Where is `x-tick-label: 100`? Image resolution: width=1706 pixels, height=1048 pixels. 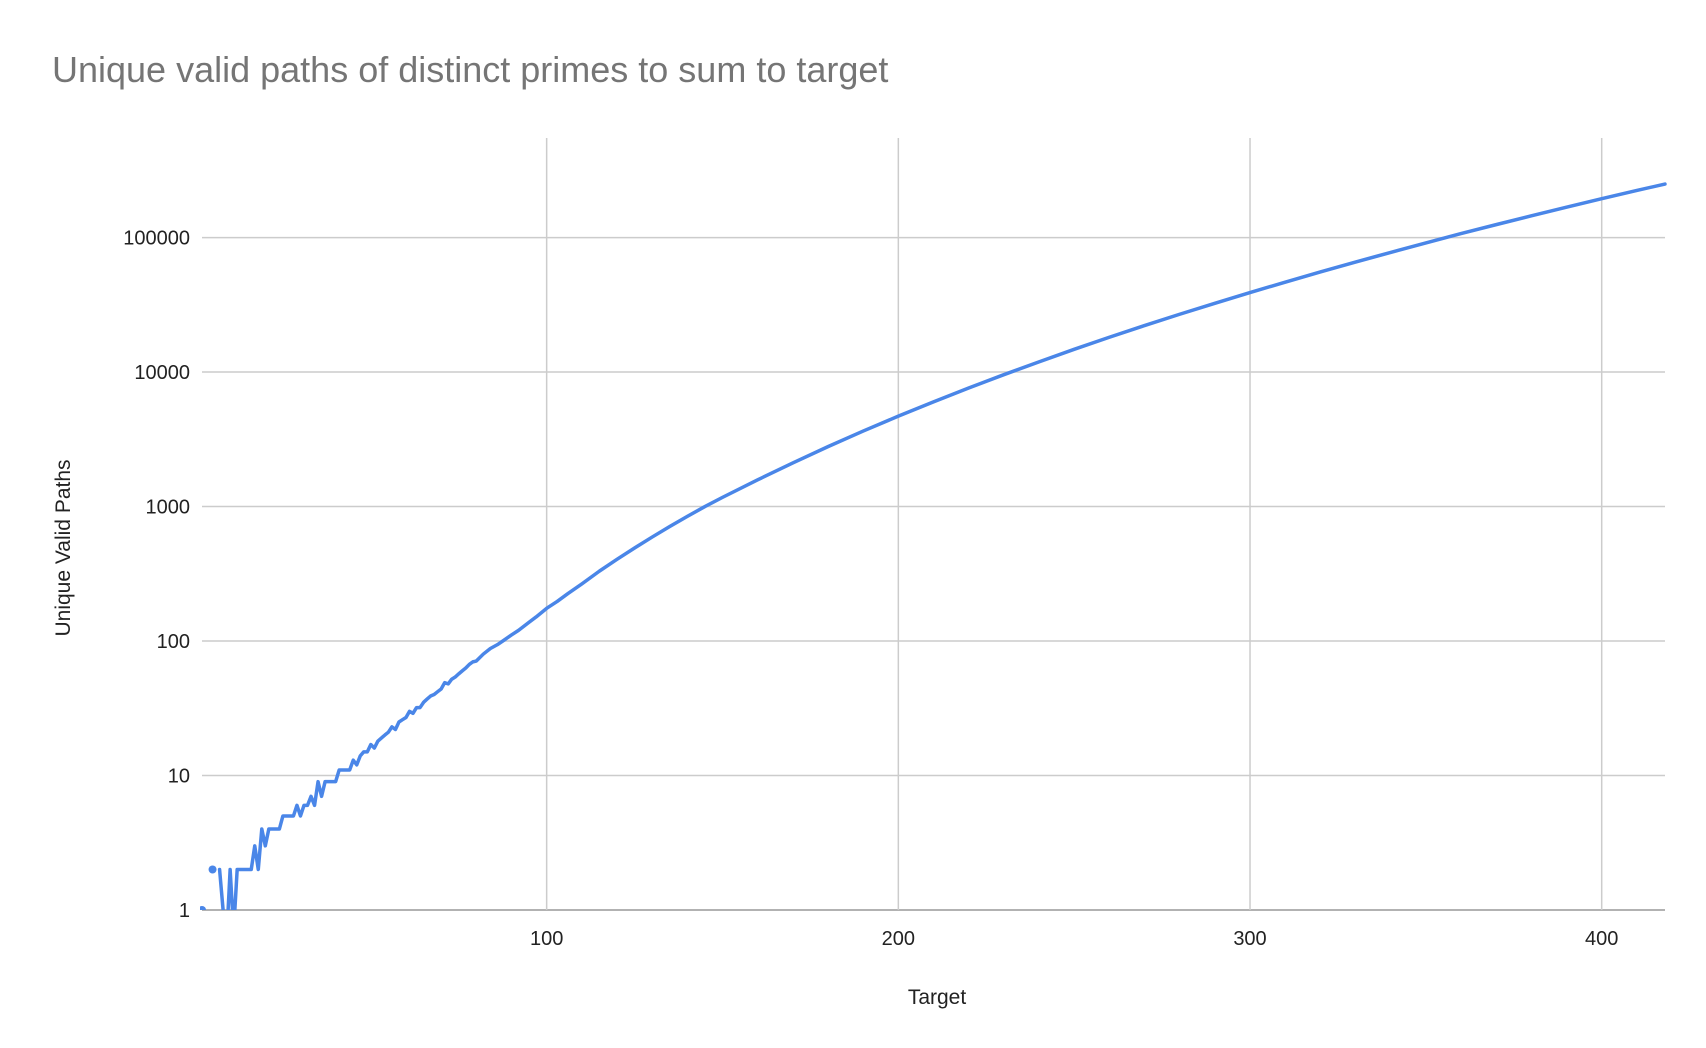
x-tick-label: 100 is located at coordinates (546, 939).